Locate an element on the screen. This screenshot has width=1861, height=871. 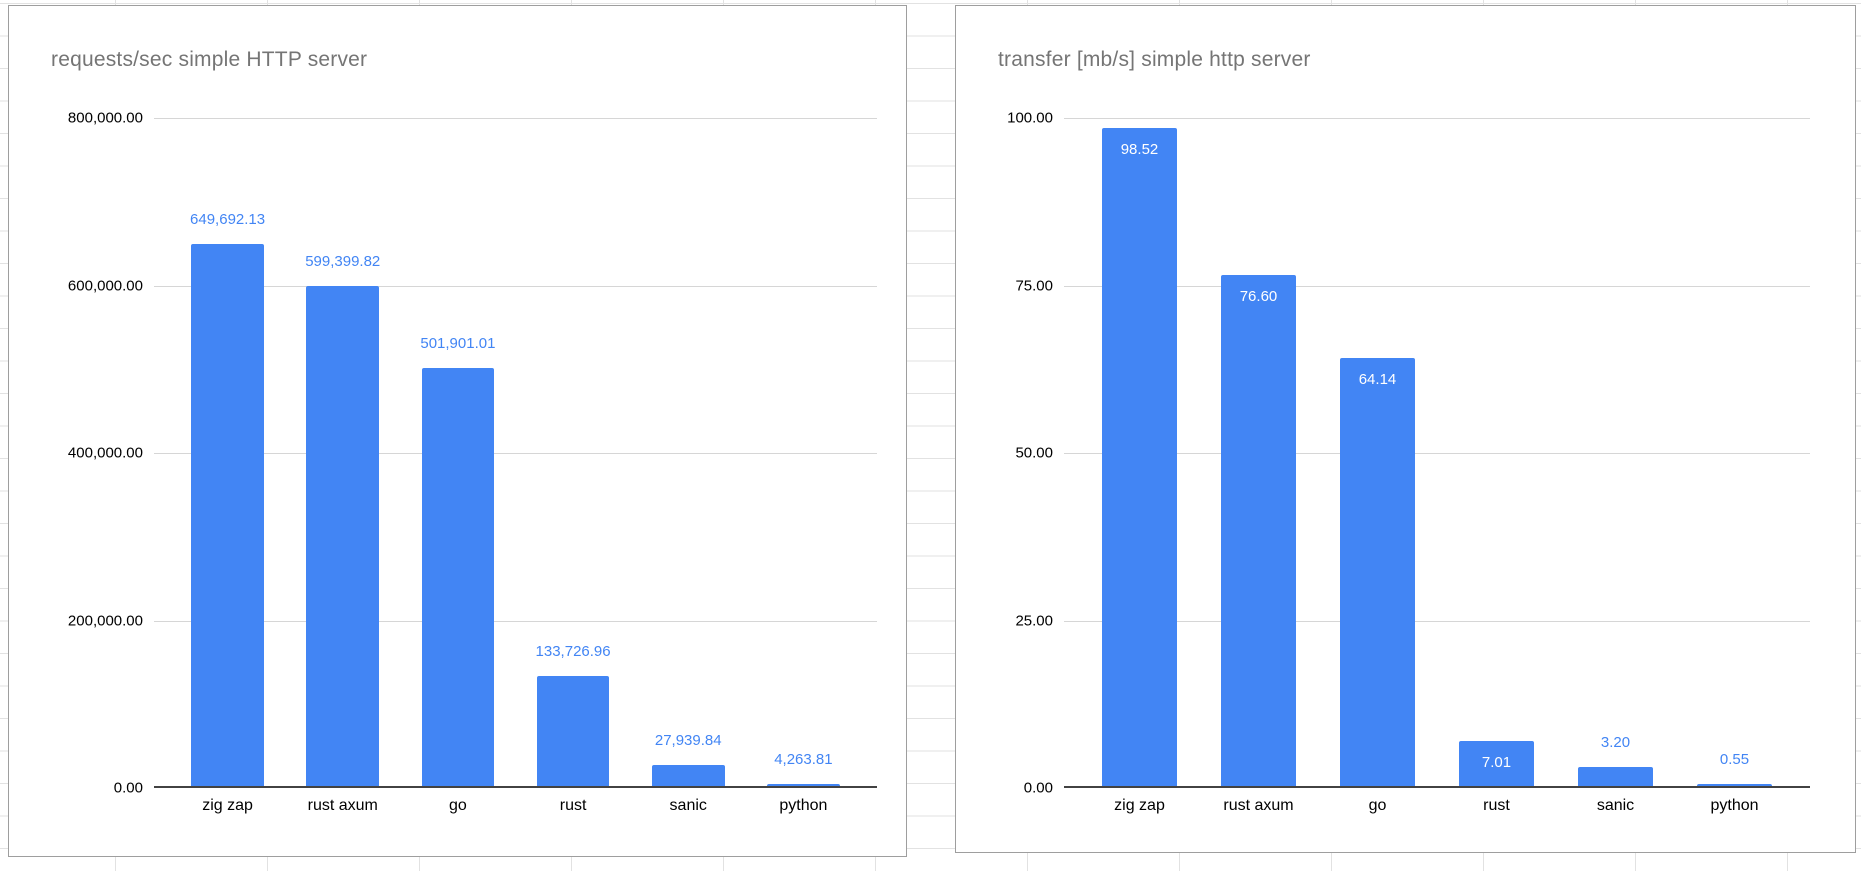
y-axis-tick-label: 800,000.00 is located at coordinates (105, 118).